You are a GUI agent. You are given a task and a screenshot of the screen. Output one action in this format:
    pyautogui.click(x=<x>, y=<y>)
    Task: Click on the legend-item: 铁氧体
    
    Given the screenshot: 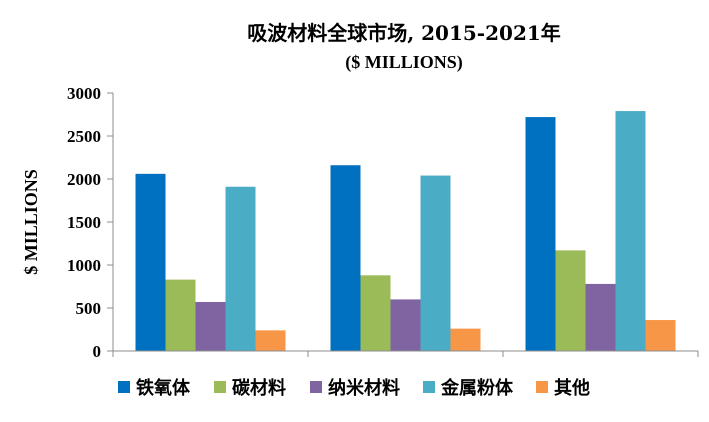 What is the action you would take?
    pyautogui.click(x=154, y=388)
    